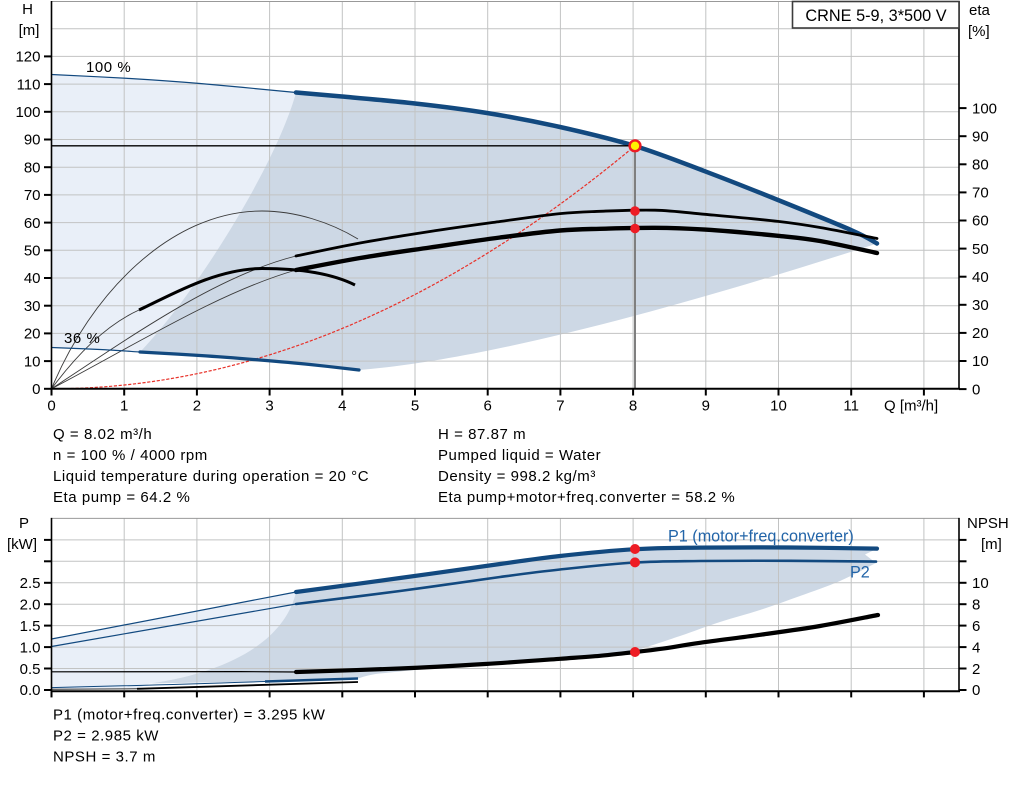 The image size is (1024, 786). What do you see at coordinates (27, 57) in the screenshot?
I see `svg-text: 120` at bounding box center [27, 57].